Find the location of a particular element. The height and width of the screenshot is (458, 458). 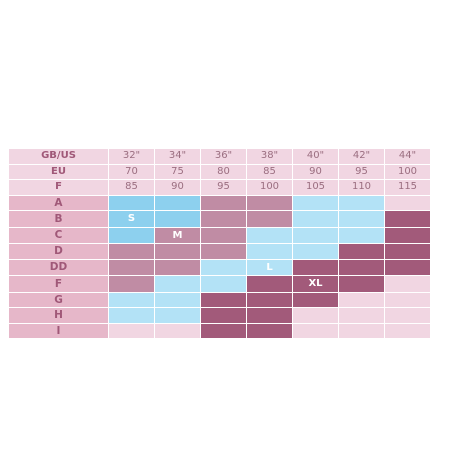

size-cell: XL is located at coordinates (315, 284).